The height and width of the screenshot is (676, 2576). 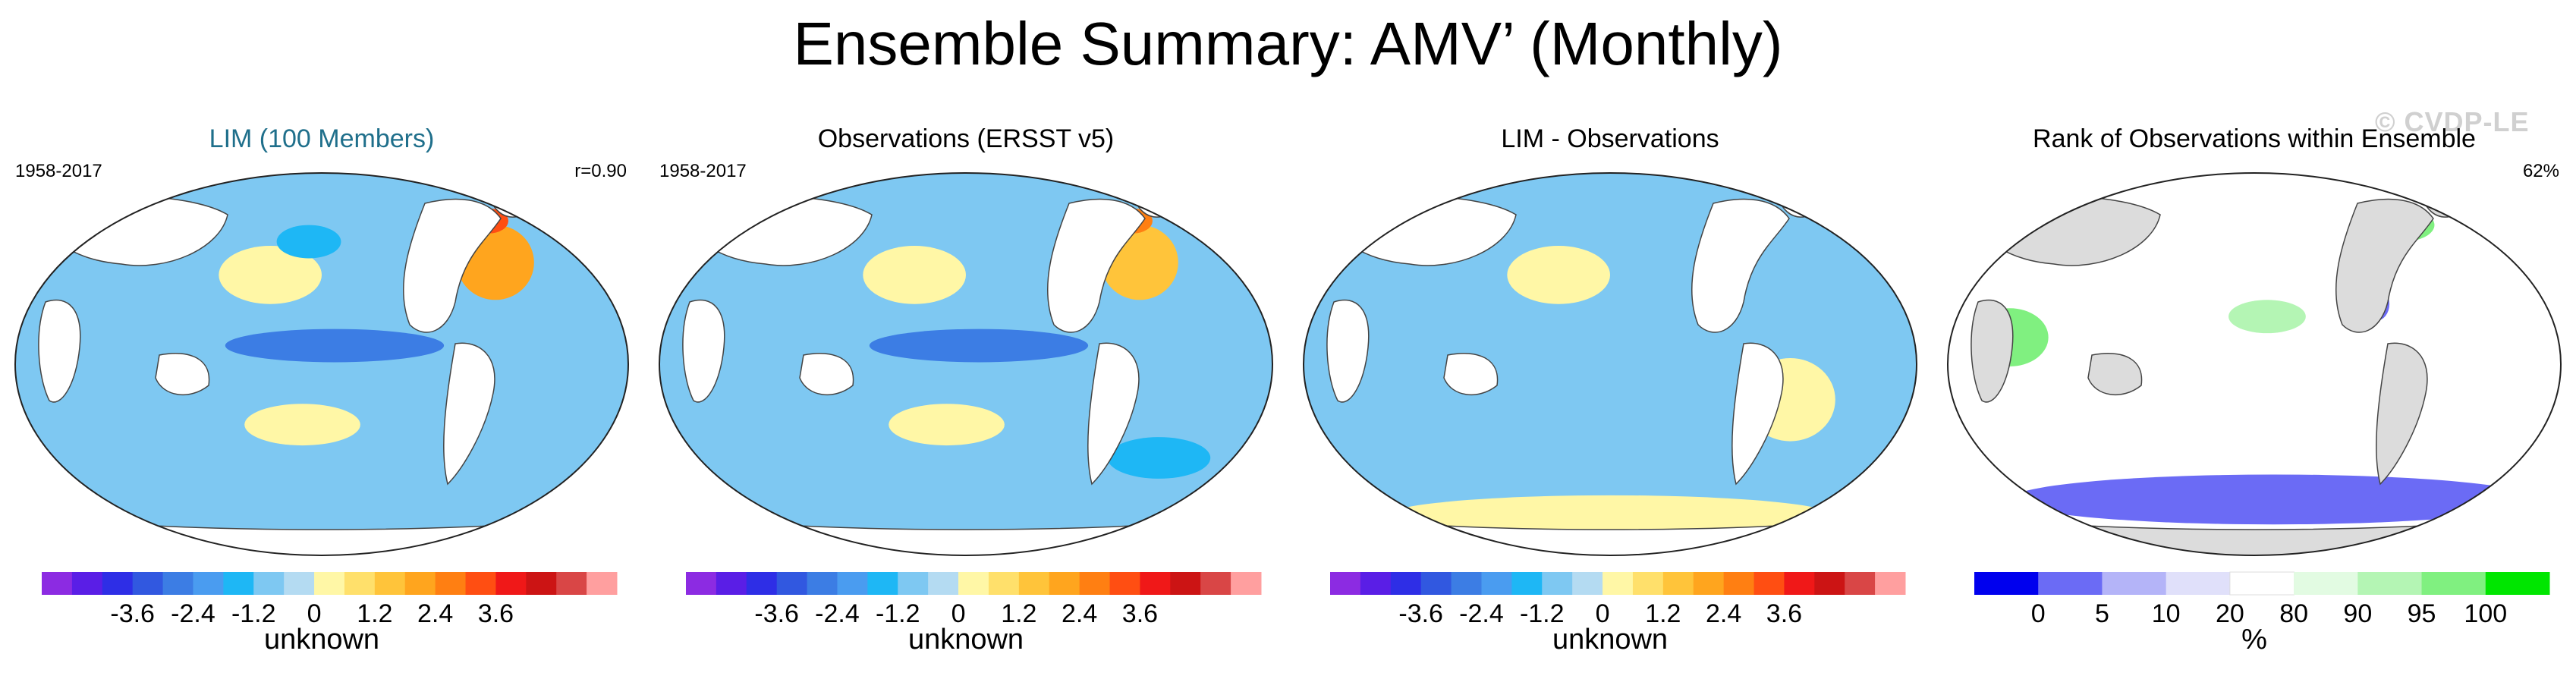 I want to click on region-tropical-pacific-high-rank, so click(x=2267, y=317).